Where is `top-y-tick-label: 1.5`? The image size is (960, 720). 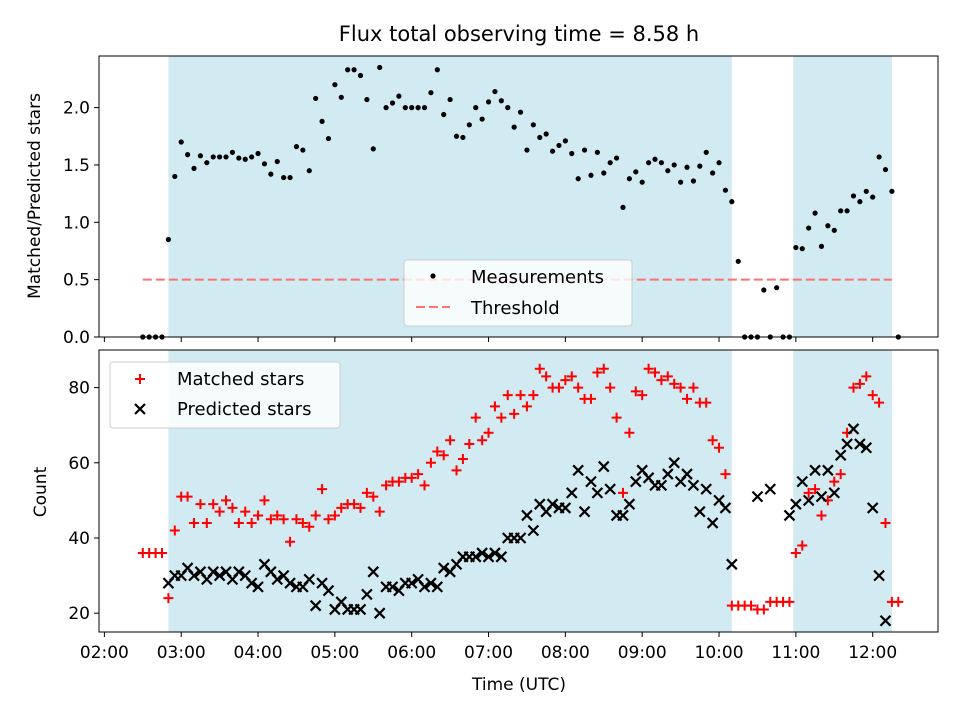 top-y-tick-label: 1.5 is located at coordinates (76, 166).